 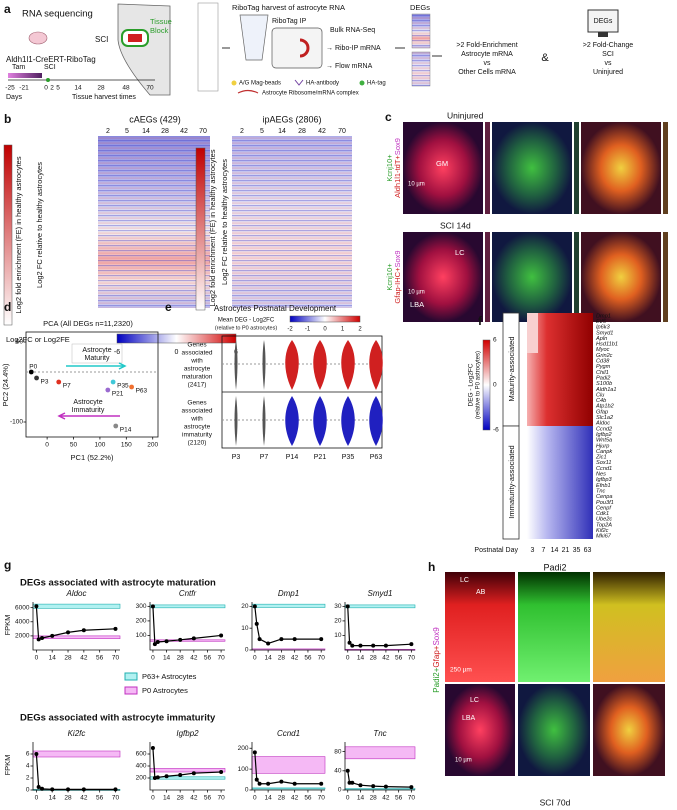 What do you see at coordinates (150, 88) in the screenshot?
I see `timeline-tick: 70` at bounding box center [150, 88].